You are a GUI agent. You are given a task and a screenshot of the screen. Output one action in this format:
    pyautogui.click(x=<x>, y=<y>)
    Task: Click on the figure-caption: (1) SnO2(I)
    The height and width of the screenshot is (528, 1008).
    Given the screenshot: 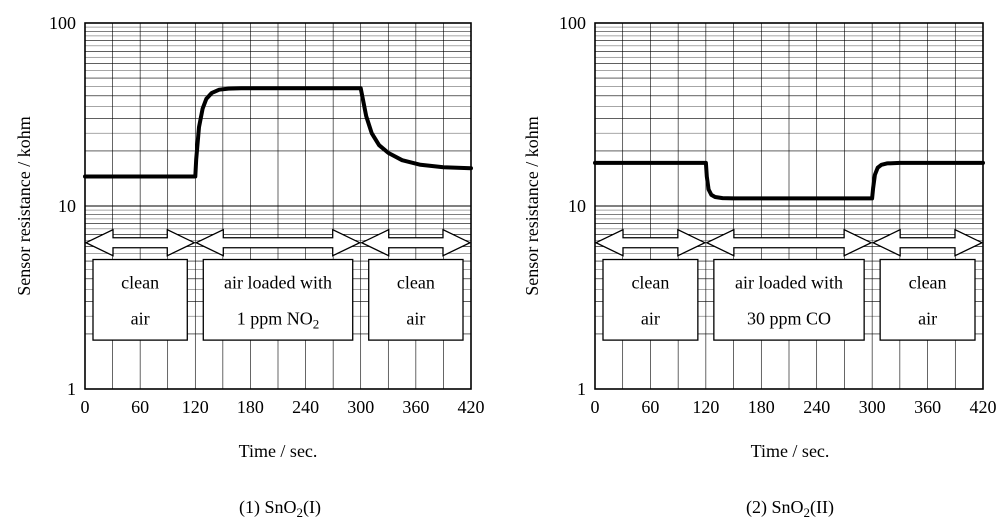 What is the action you would take?
    pyautogui.click(x=280, y=508)
    